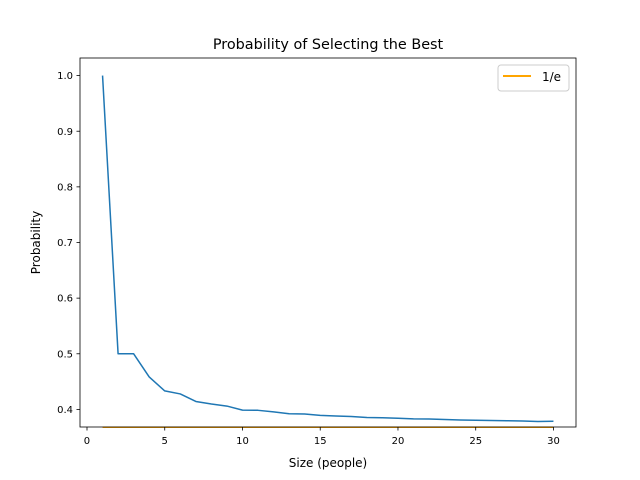  What do you see at coordinates (65, 132) in the screenshot?
I see `y-tick-label: 0.9` at bounding box center [65, 132].